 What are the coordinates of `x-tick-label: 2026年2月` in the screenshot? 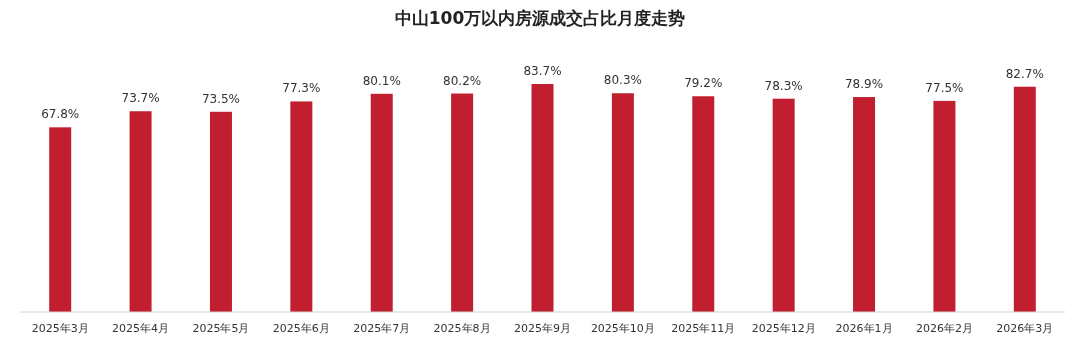 It's located at (944, 328).